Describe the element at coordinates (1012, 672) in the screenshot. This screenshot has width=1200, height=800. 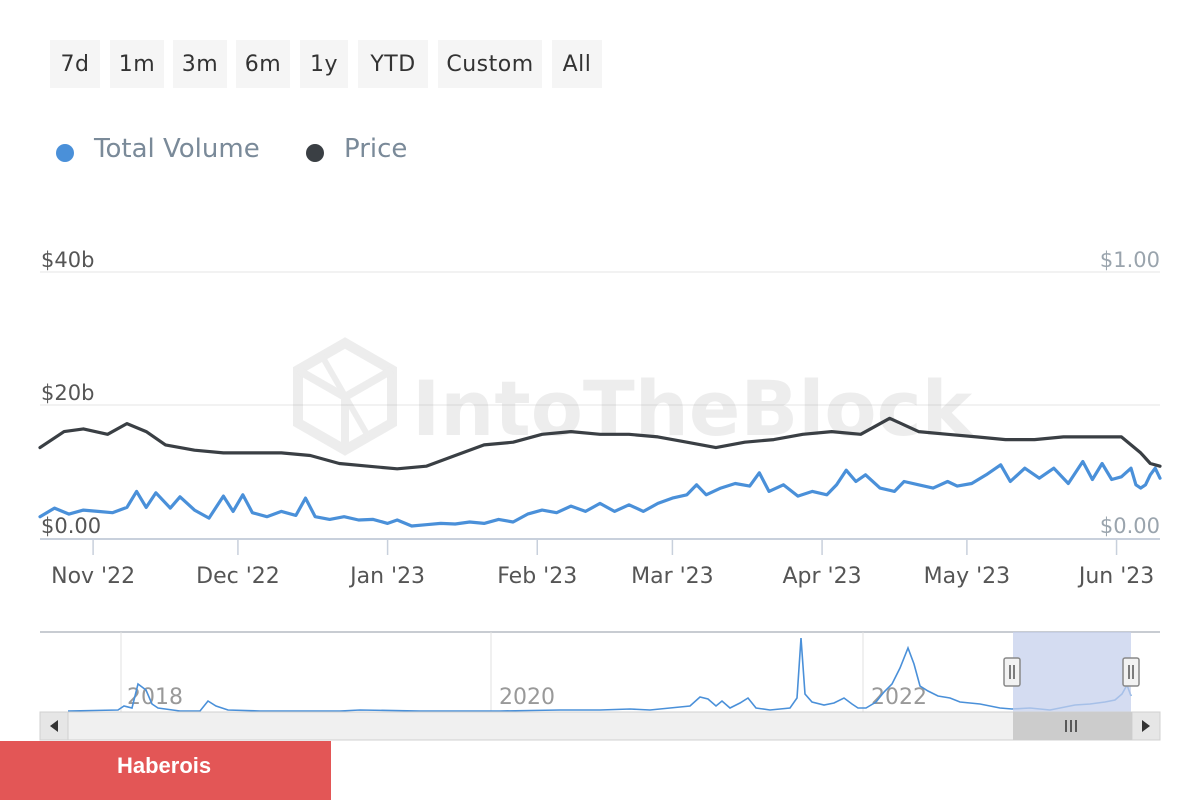
I see `navigator-handle-left` at that location.